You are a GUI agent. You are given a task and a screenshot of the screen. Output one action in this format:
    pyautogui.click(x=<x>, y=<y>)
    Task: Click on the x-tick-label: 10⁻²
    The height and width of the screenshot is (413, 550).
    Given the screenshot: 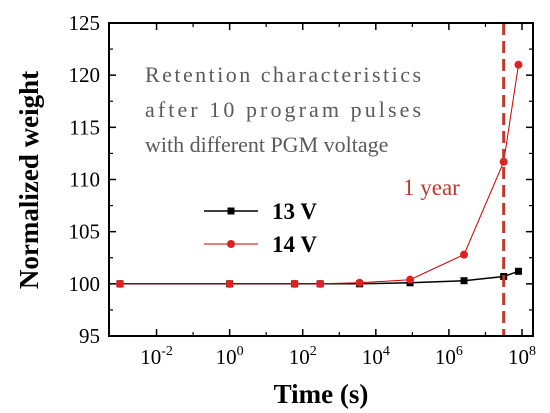 What is the action you would take?
    pyautogui.click(x=156, y=356)
    